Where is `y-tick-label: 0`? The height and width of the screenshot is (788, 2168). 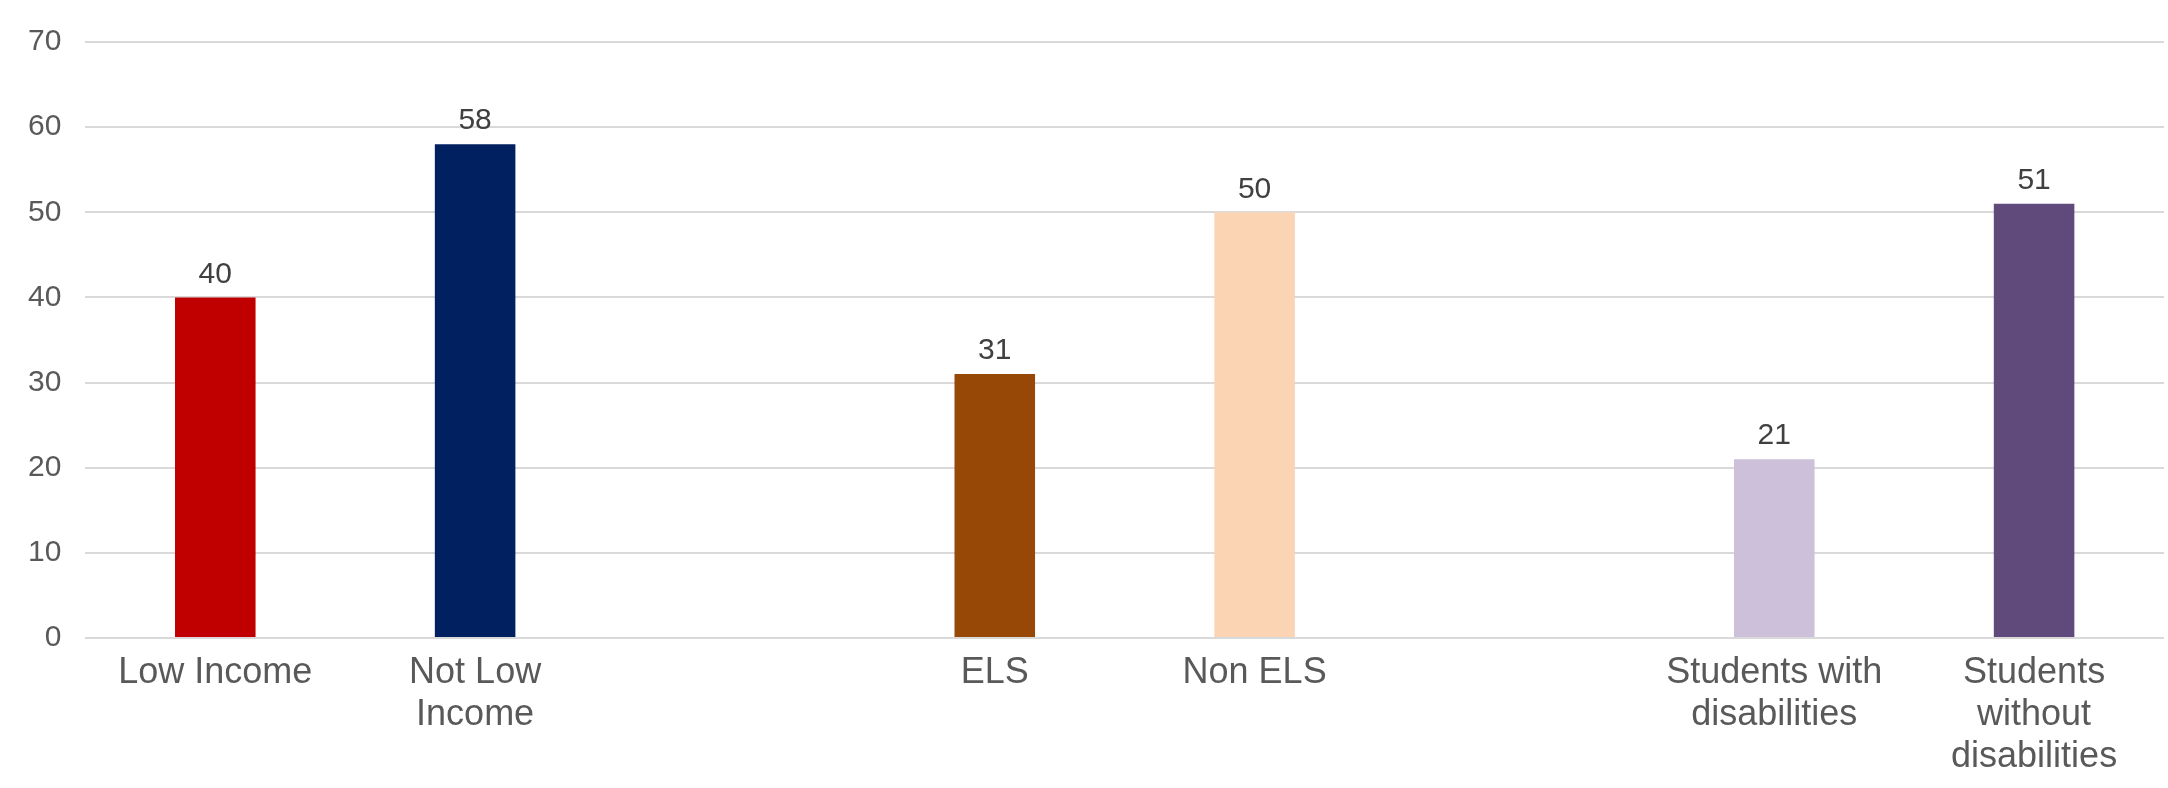
y-tick-label: 0 is located at coordinates (53, 636).